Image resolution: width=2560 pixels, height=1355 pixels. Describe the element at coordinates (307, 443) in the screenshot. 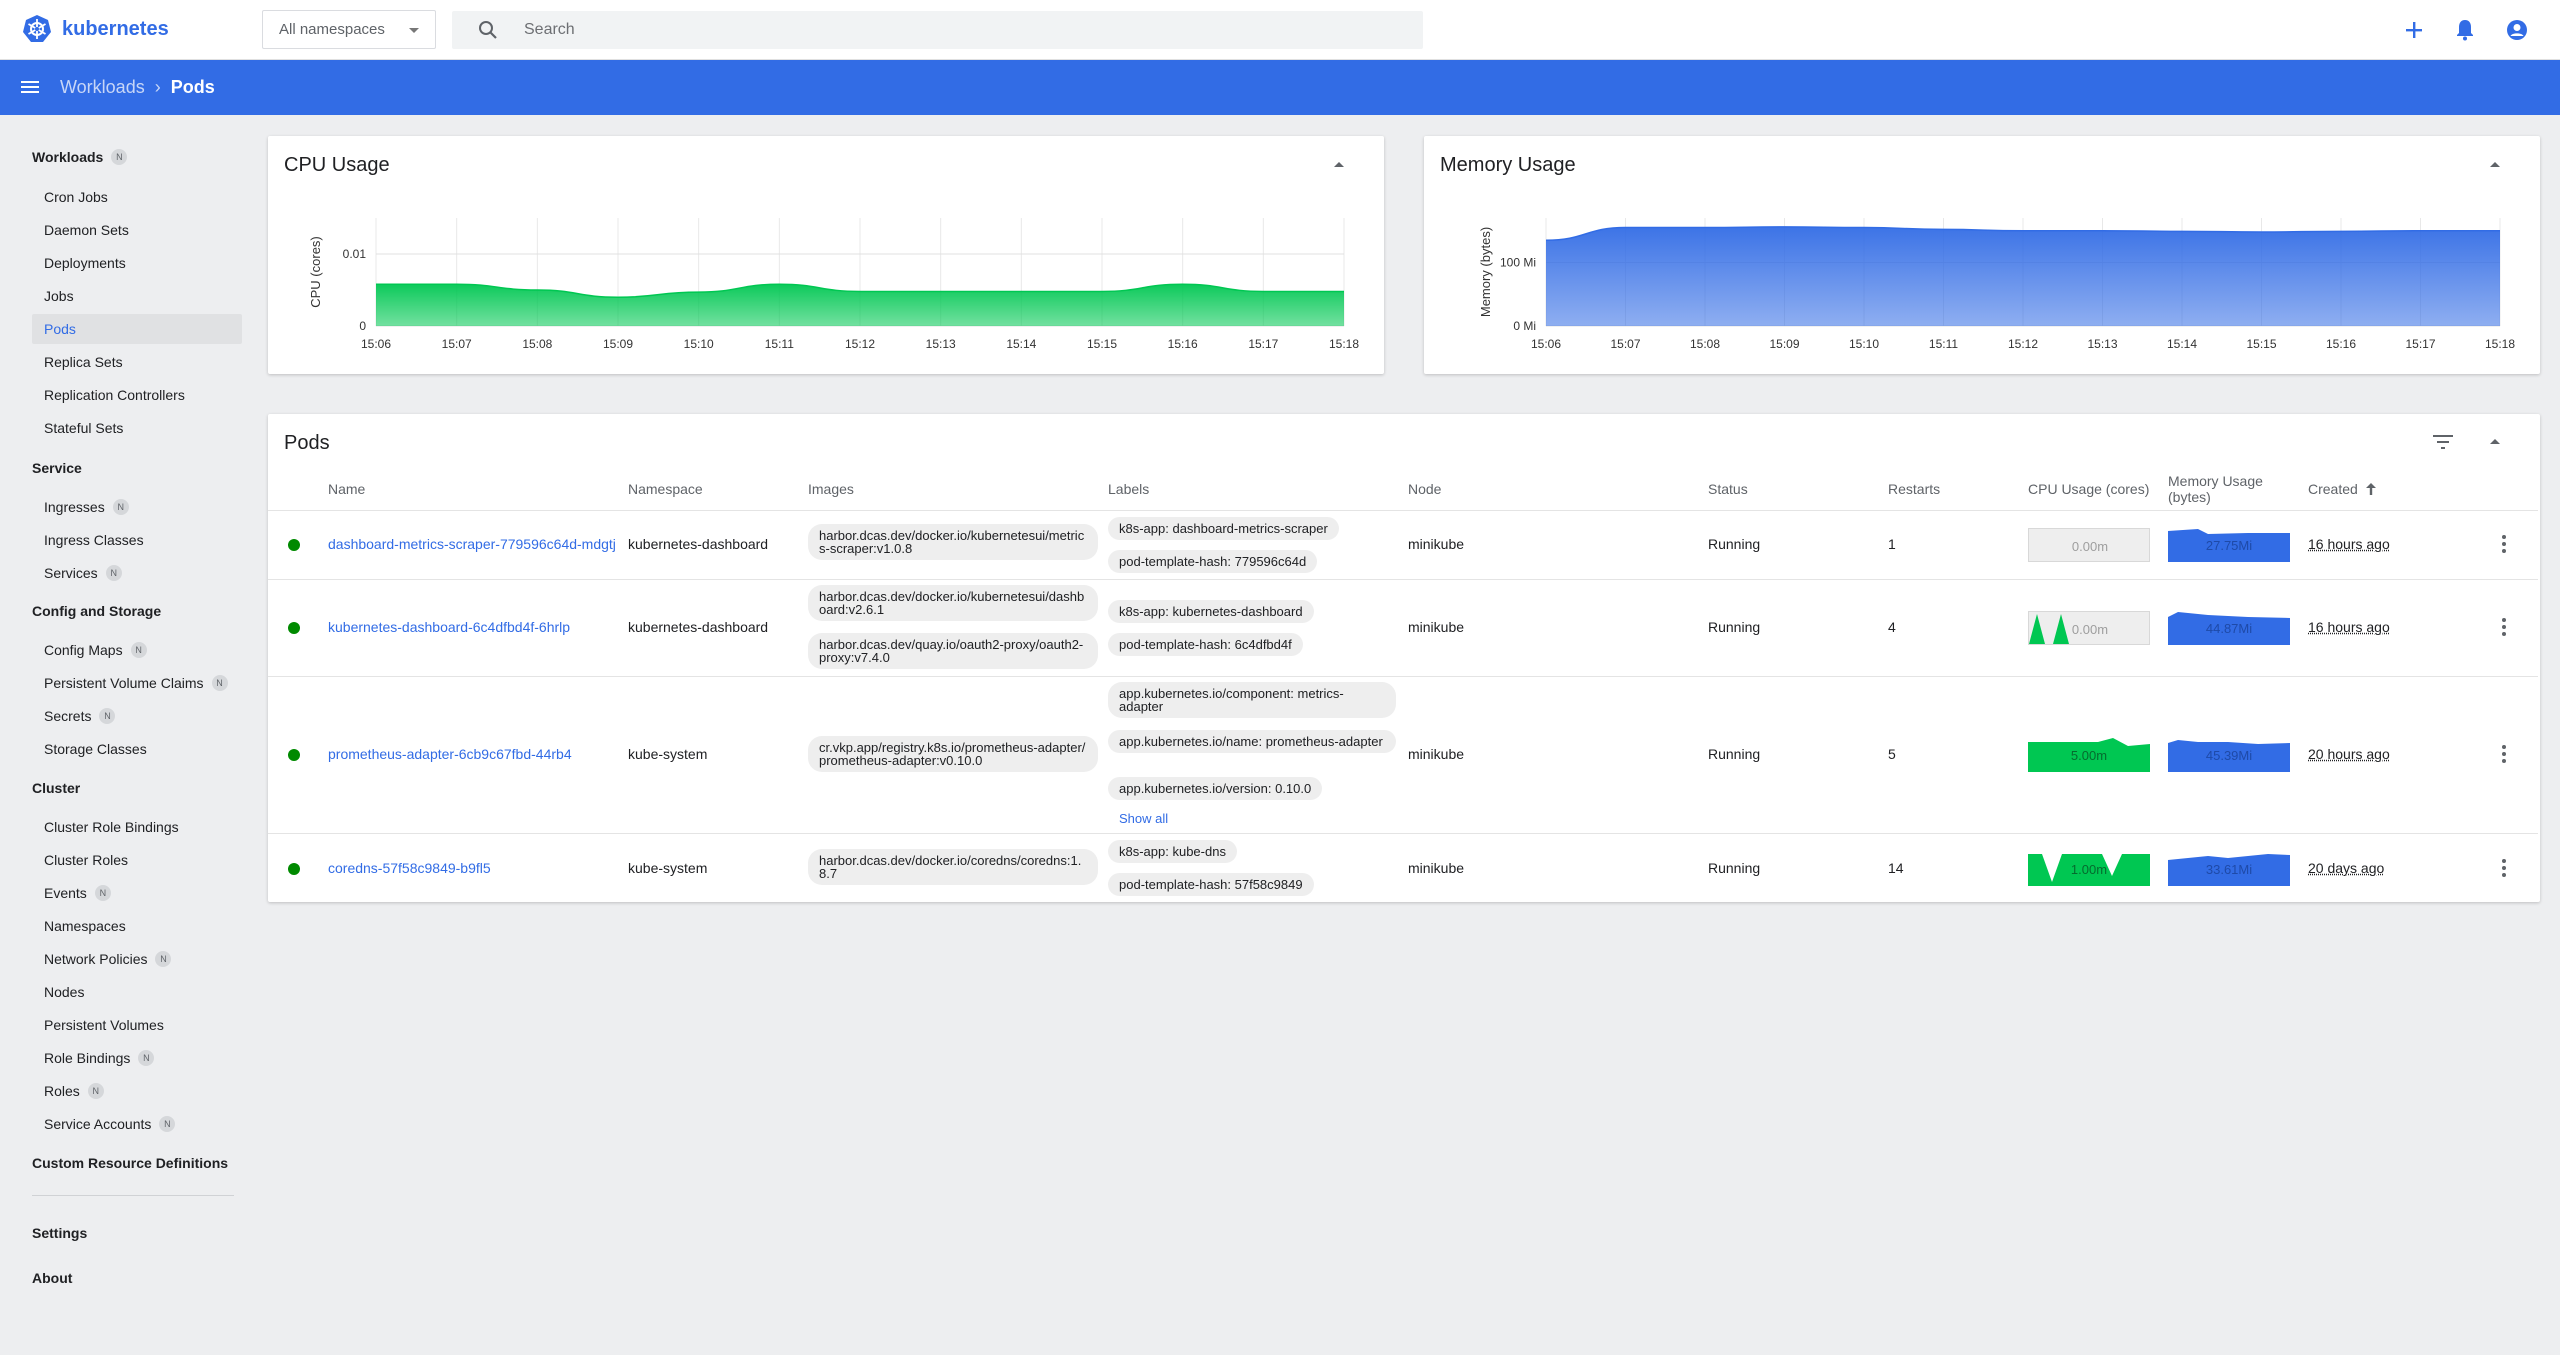

I see `card-title: Pods` at that location.